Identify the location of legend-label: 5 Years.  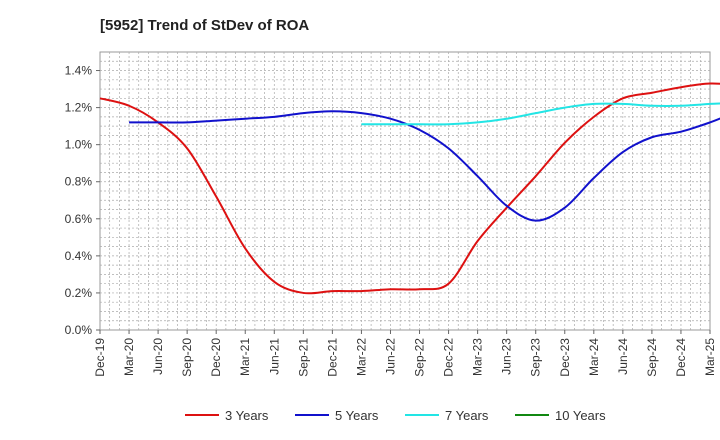
(357, 415).